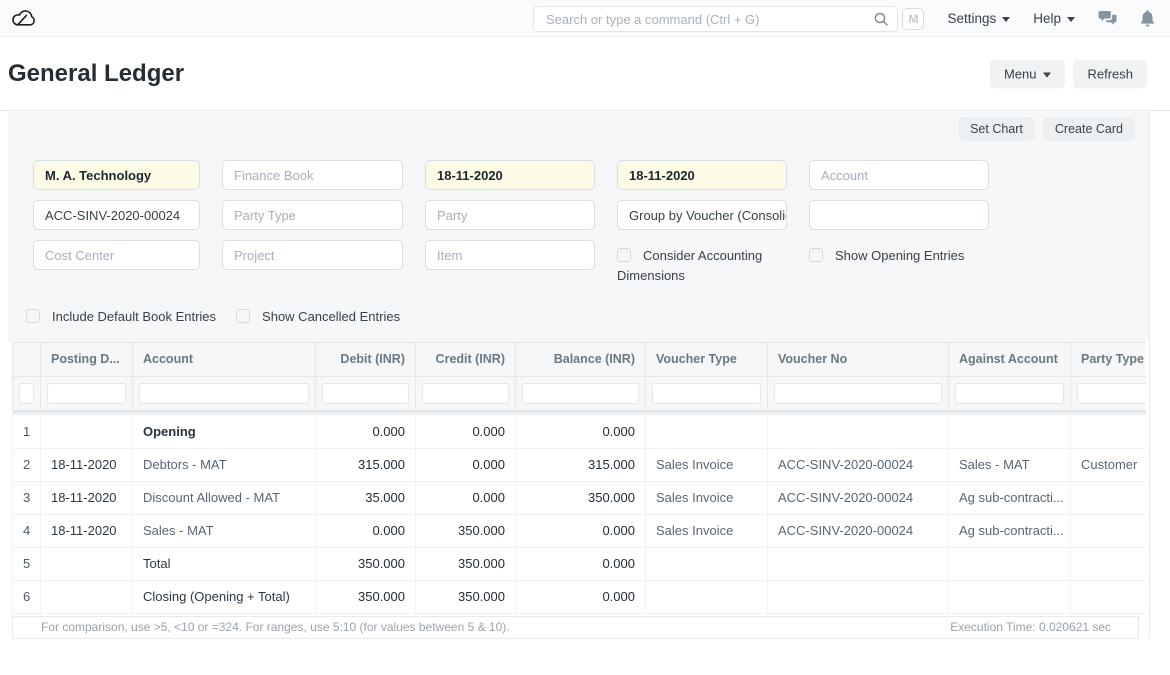 The image size is (1170, 675). I want to click on chat-icon, so click(1107, 18).